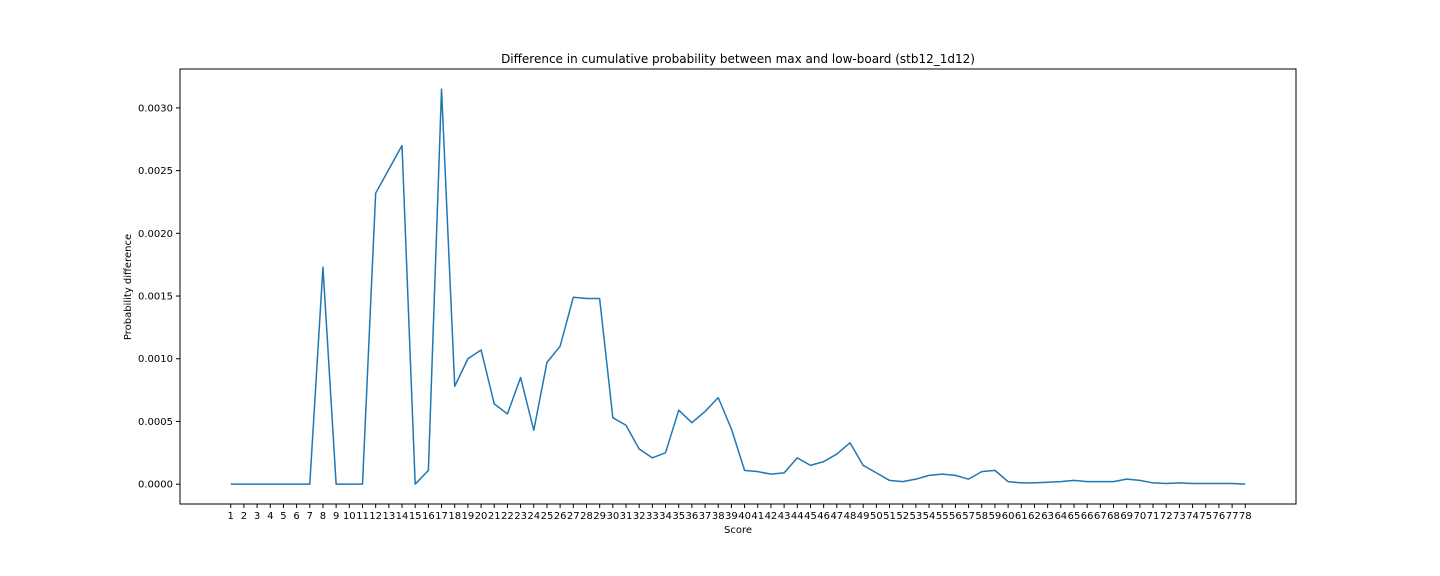  I want to click on x-tick-label: 40, so click(744, 516).